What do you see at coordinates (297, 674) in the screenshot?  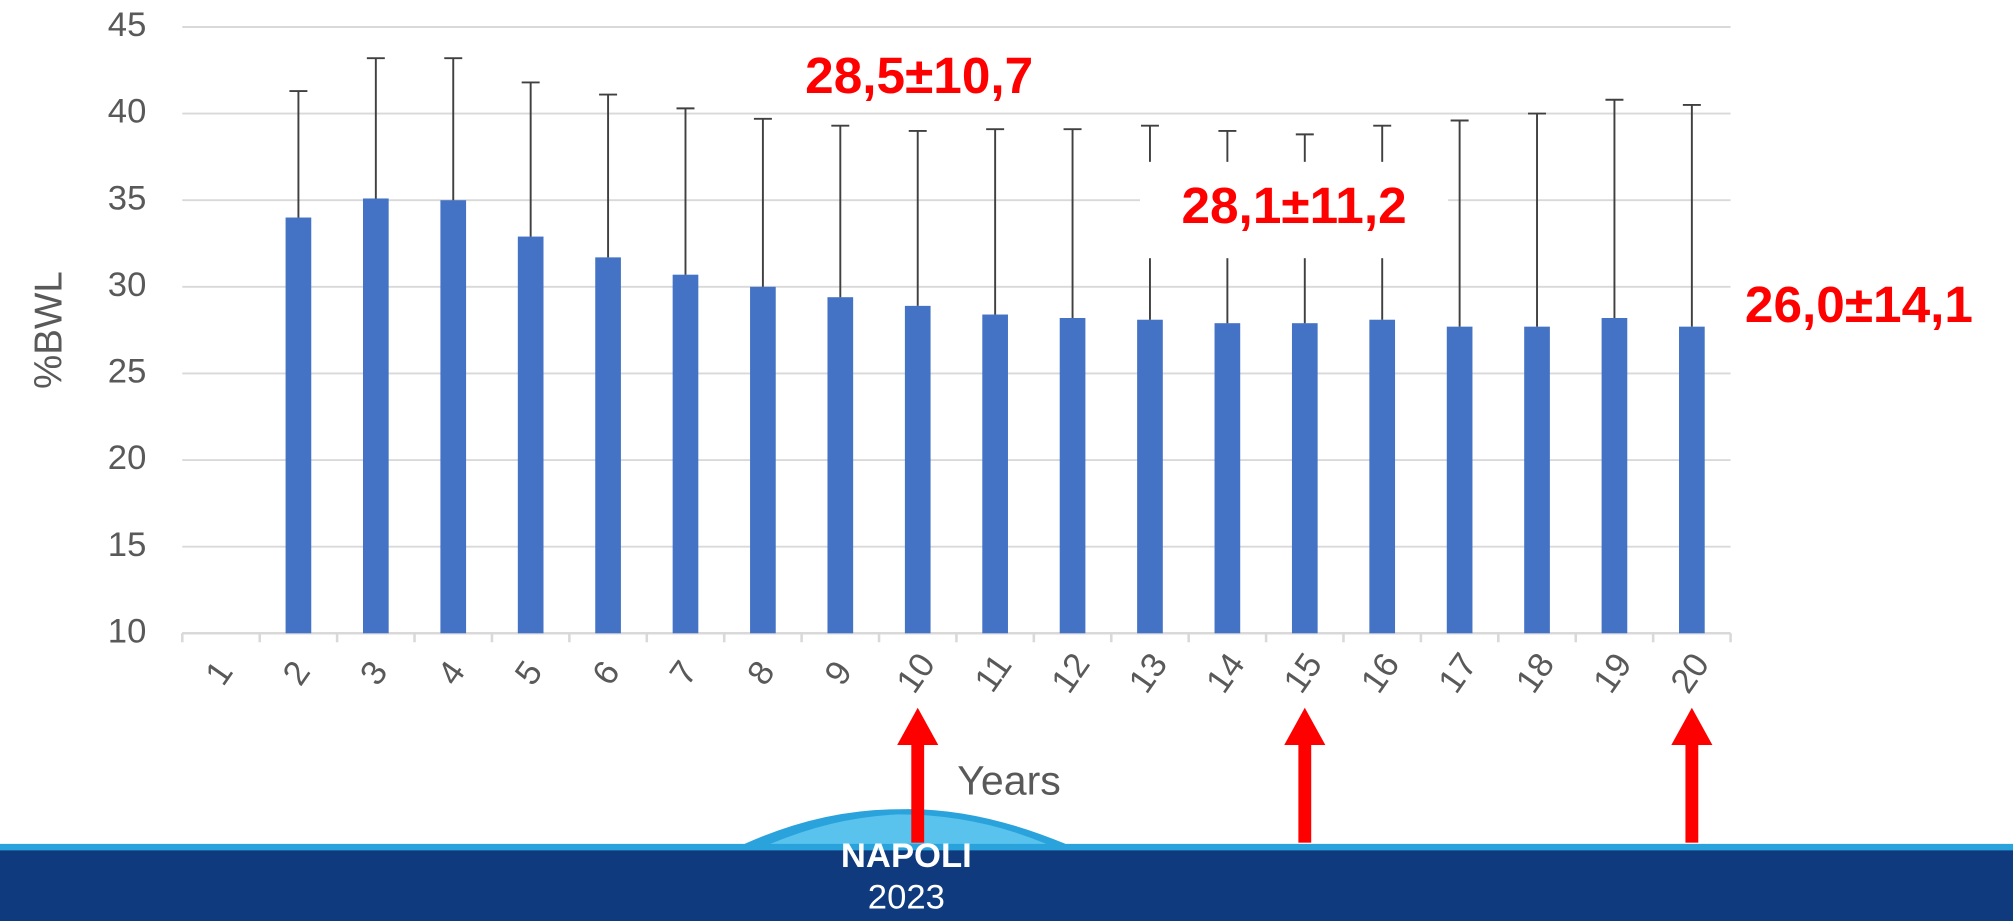 I see `x-tick-label: 2` at bounding box center [297, 674].